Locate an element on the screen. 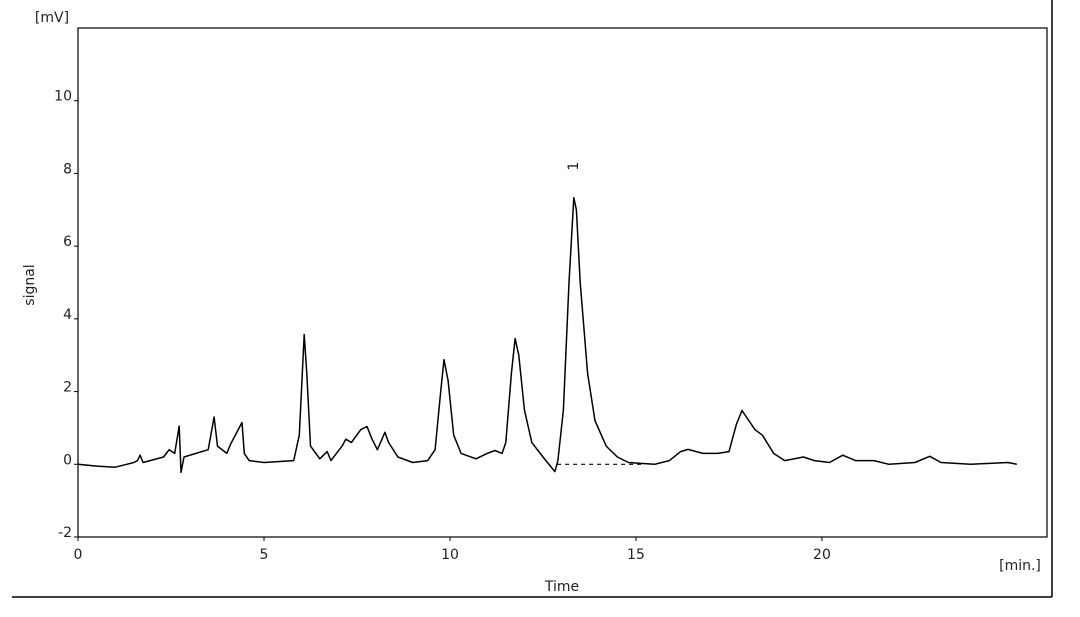  y-tick-label: 0 is located at coordinates (67, 460).